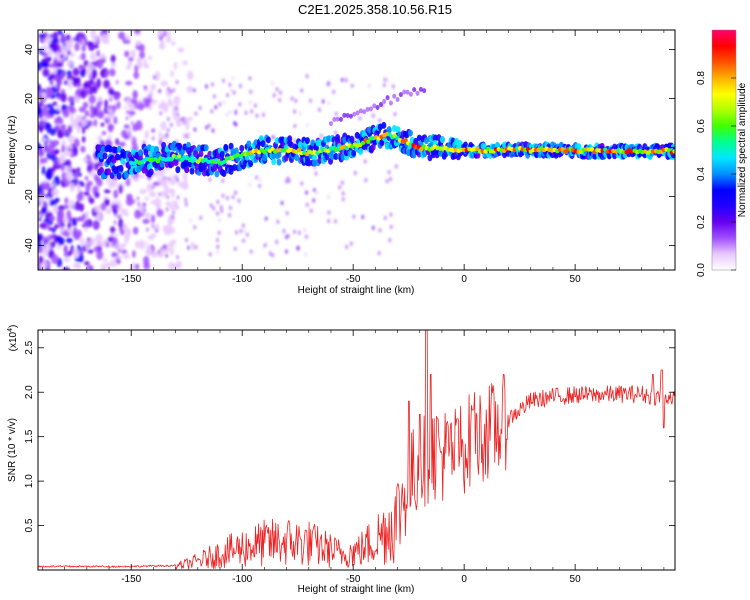 The width and height of the screenshot is (750, 600). Describe the element at coordinates (724, 150) in the screenshot. I see `colorbar-gradient` at that location.